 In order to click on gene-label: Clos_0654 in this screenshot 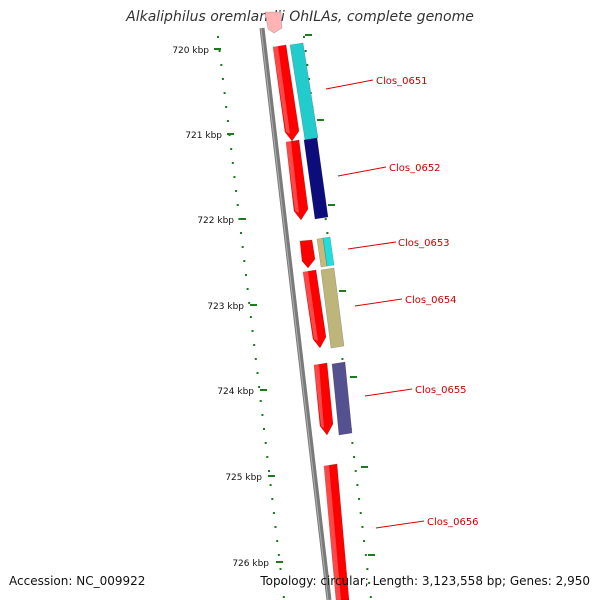, I will do `click(431, 300)`.